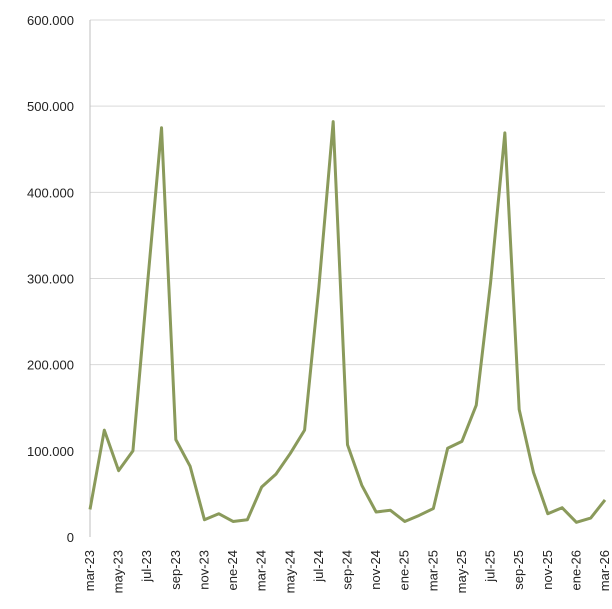 This screenshot has width=612, height=609. I want to click on x-tick-label: nov-23, so click(203, 570).